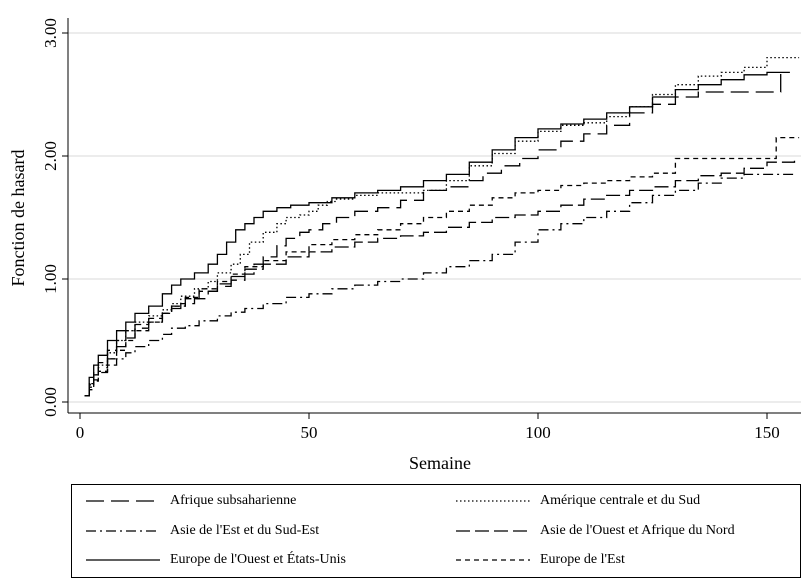  What do you see at coordinates (582, 559) in the screenshot?
I see `legend-label: Europe de l'Est` at bounding box center [582, 559].